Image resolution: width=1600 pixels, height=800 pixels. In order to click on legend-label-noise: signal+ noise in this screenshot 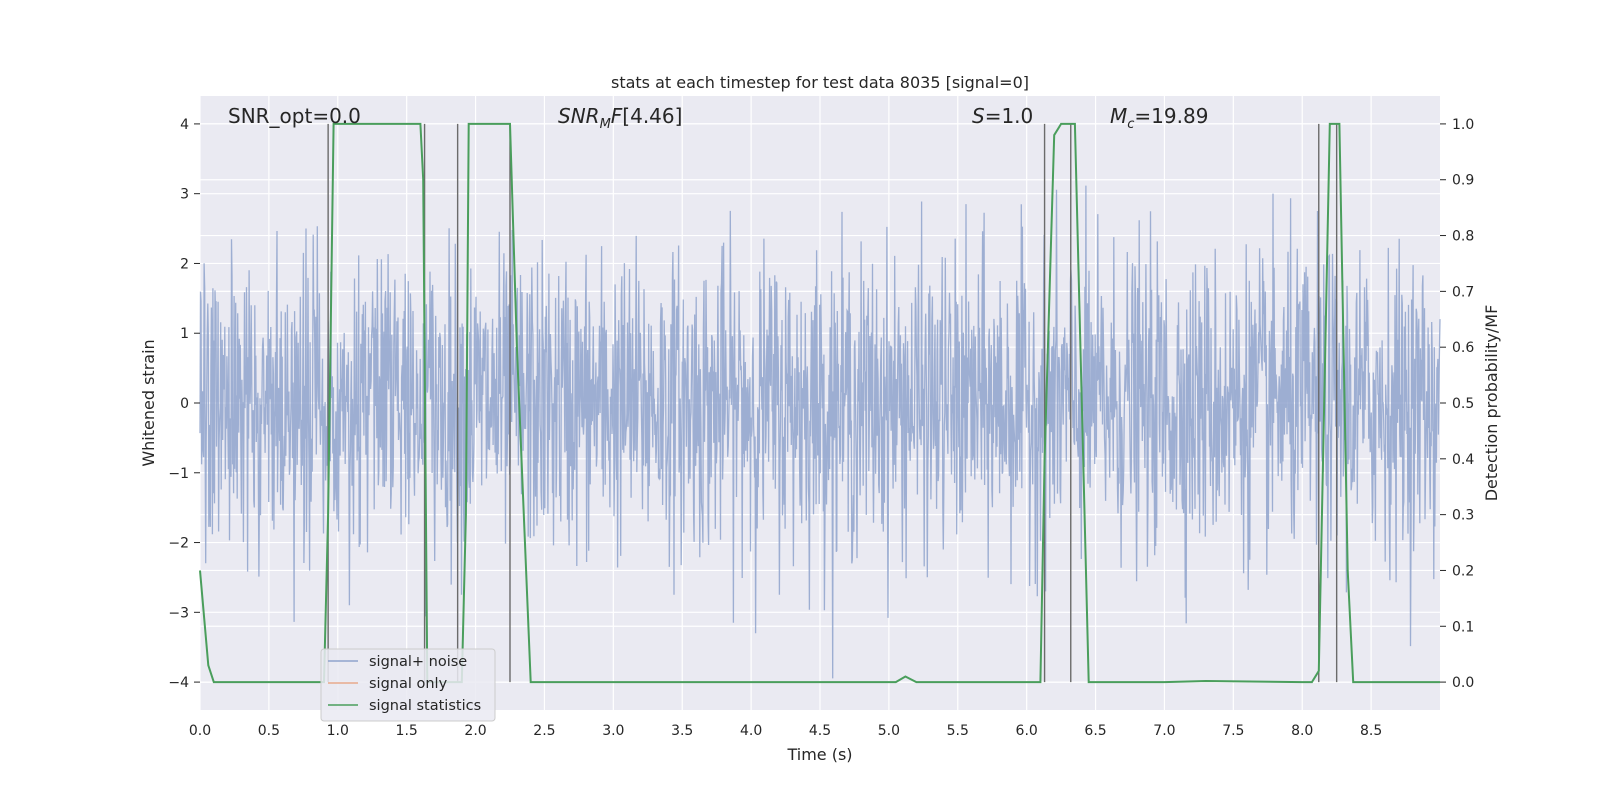, I will do `click(418, 662)`.